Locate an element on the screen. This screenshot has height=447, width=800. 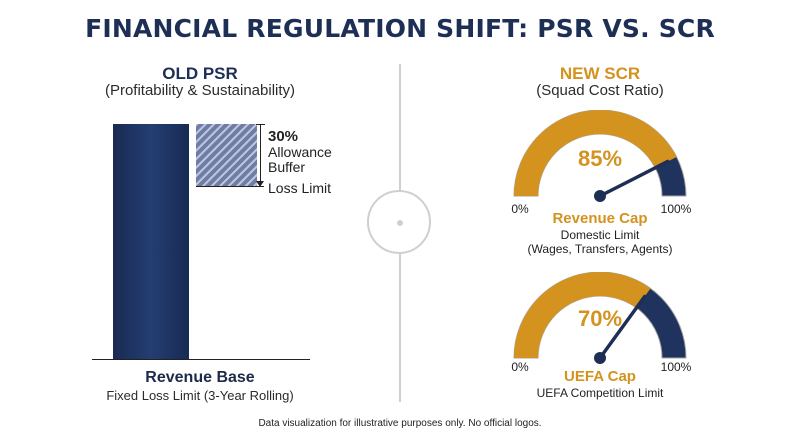
revenue-base-sublabel: Fixed Loss Limit (3-Year Rolling) is located at coordinates (200, 395).